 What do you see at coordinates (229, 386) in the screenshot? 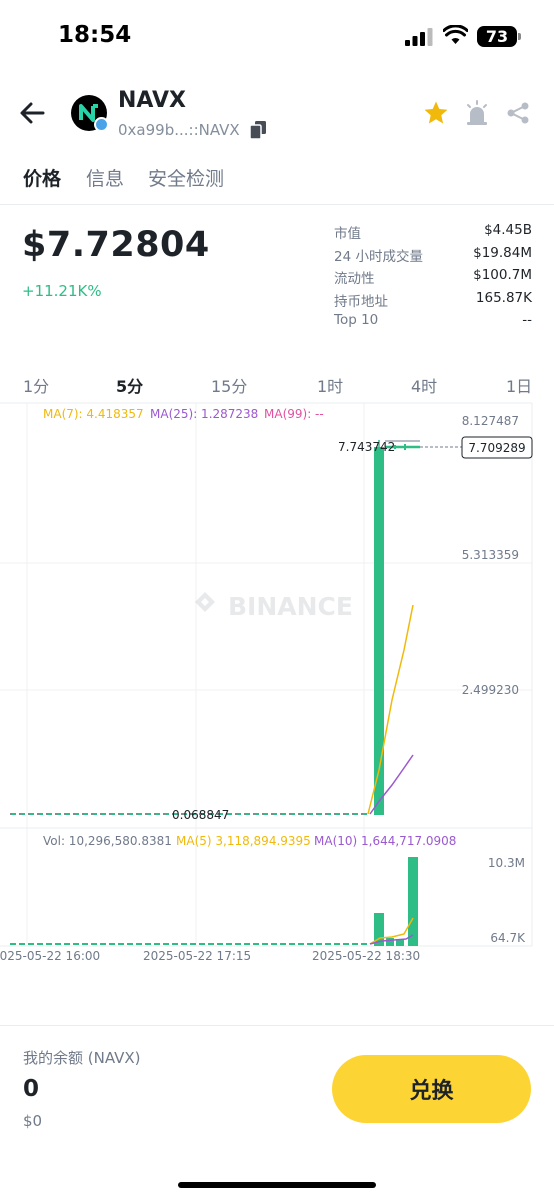
I see `timeframe-15m: 15分` at bounding box center [229, 386].